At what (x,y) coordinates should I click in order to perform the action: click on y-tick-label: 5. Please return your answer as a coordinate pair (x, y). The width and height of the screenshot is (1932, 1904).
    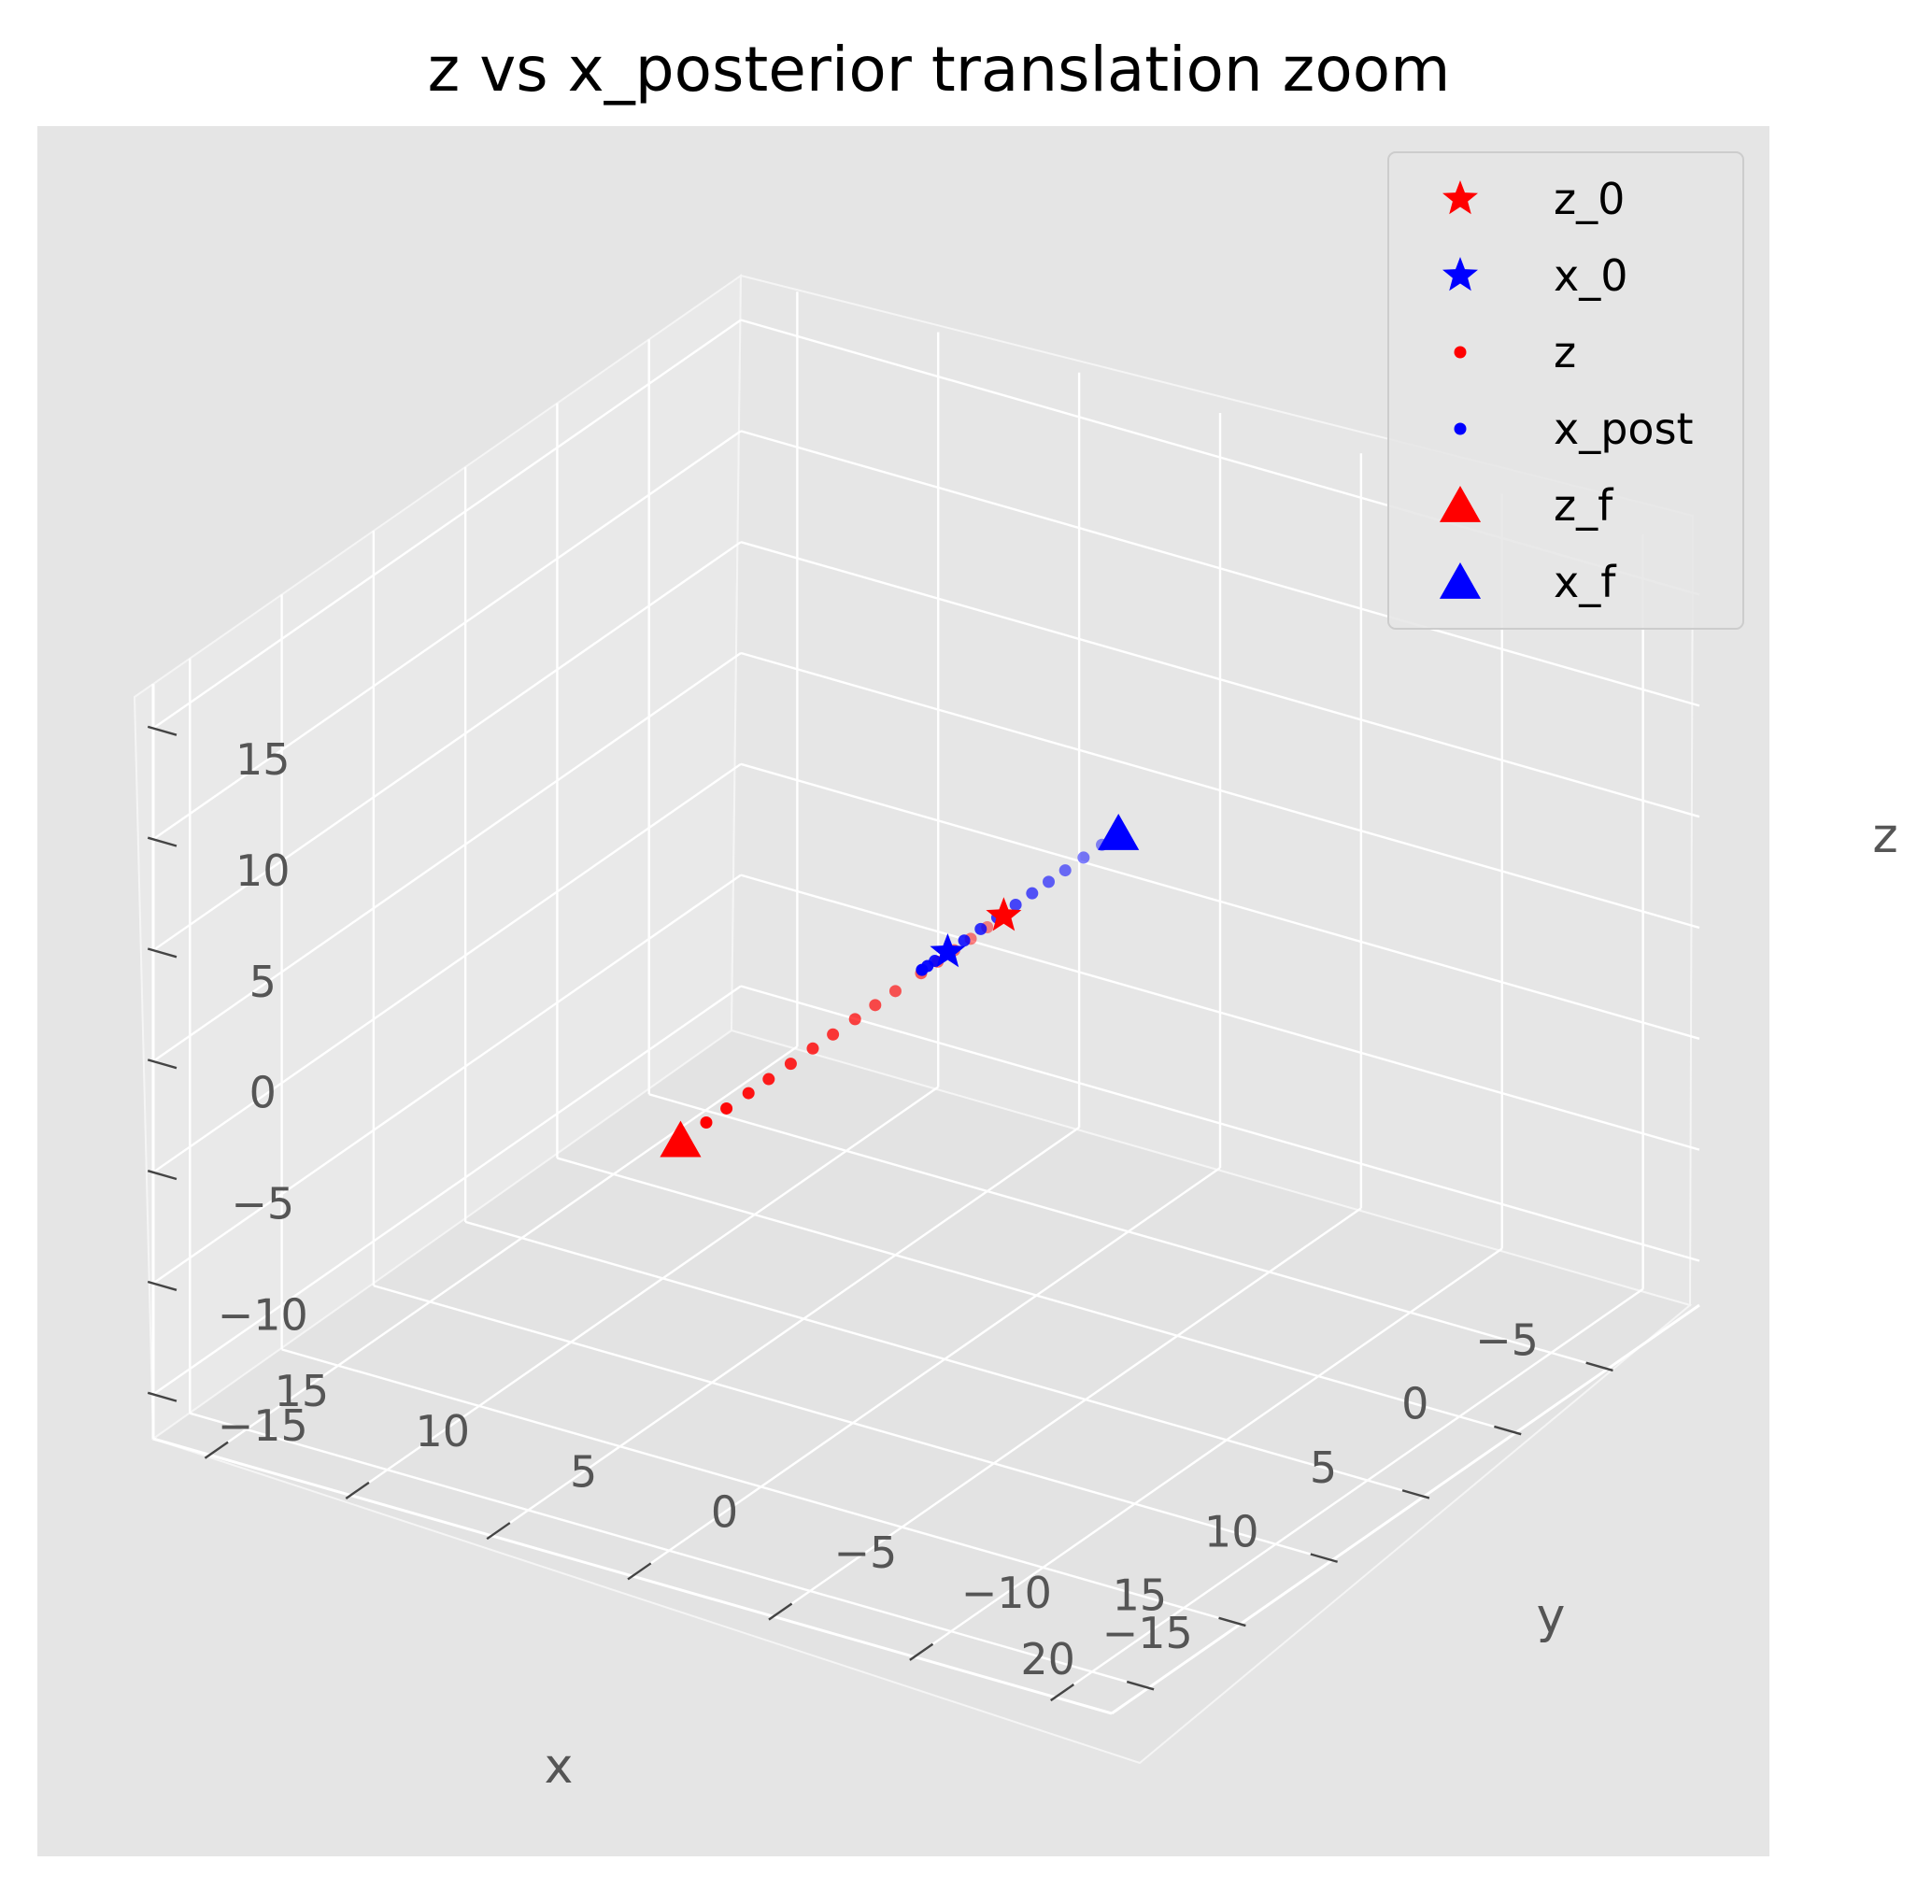
    Looking at the image, I should click on (583, 1471).